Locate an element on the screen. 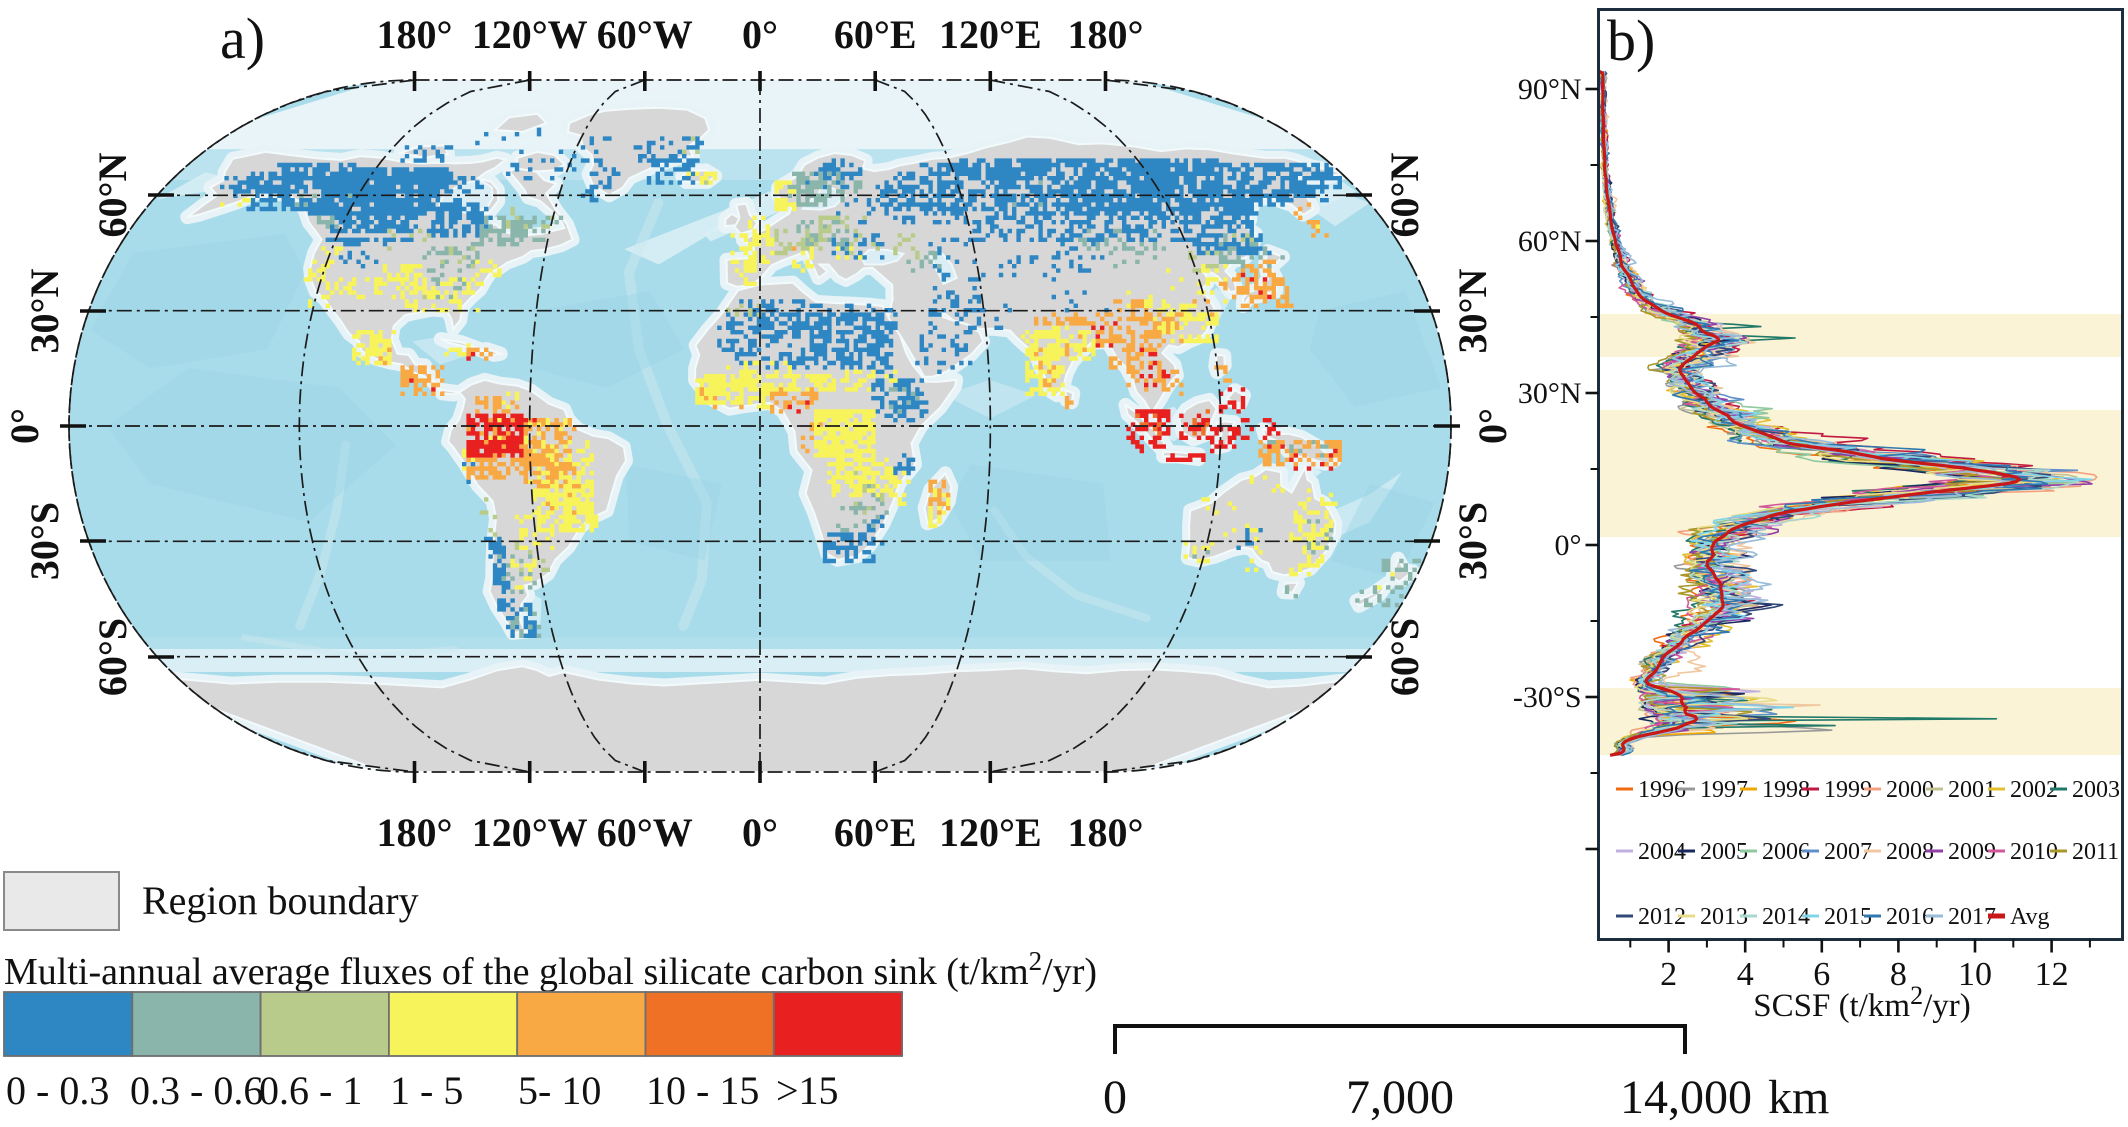 The image size is (2128, 1127). svg-text: 12 is located at coordinates (2052, 974).